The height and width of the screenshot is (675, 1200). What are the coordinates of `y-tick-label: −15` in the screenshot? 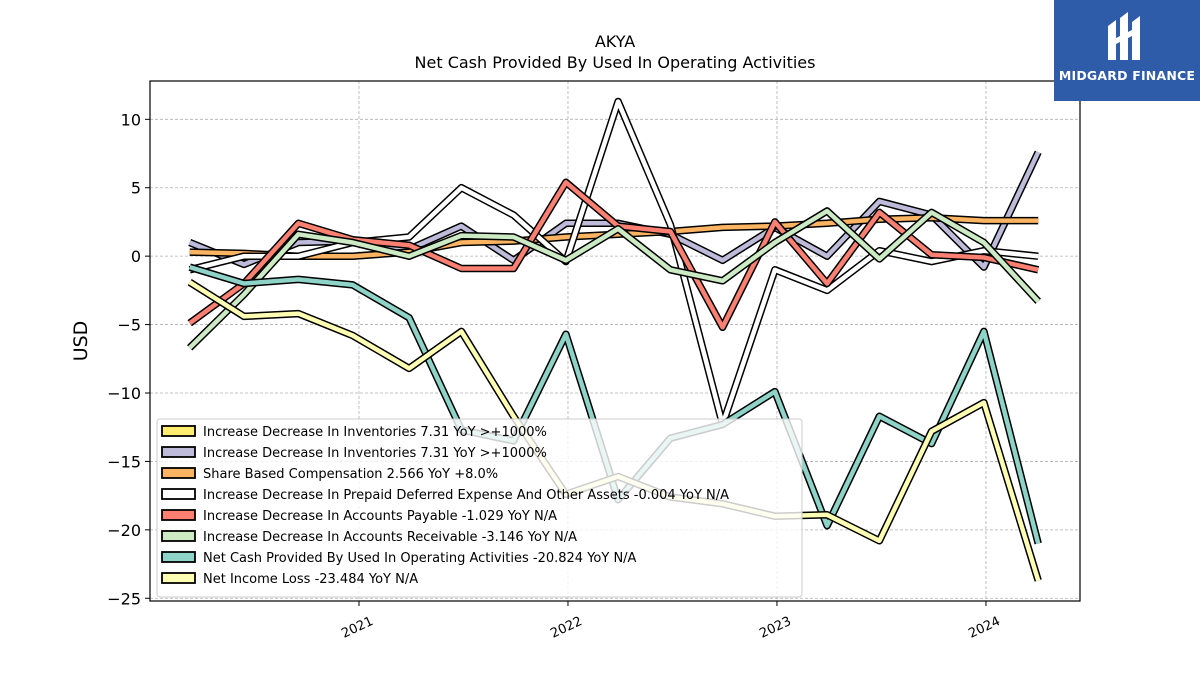 It's located at (124, 461).